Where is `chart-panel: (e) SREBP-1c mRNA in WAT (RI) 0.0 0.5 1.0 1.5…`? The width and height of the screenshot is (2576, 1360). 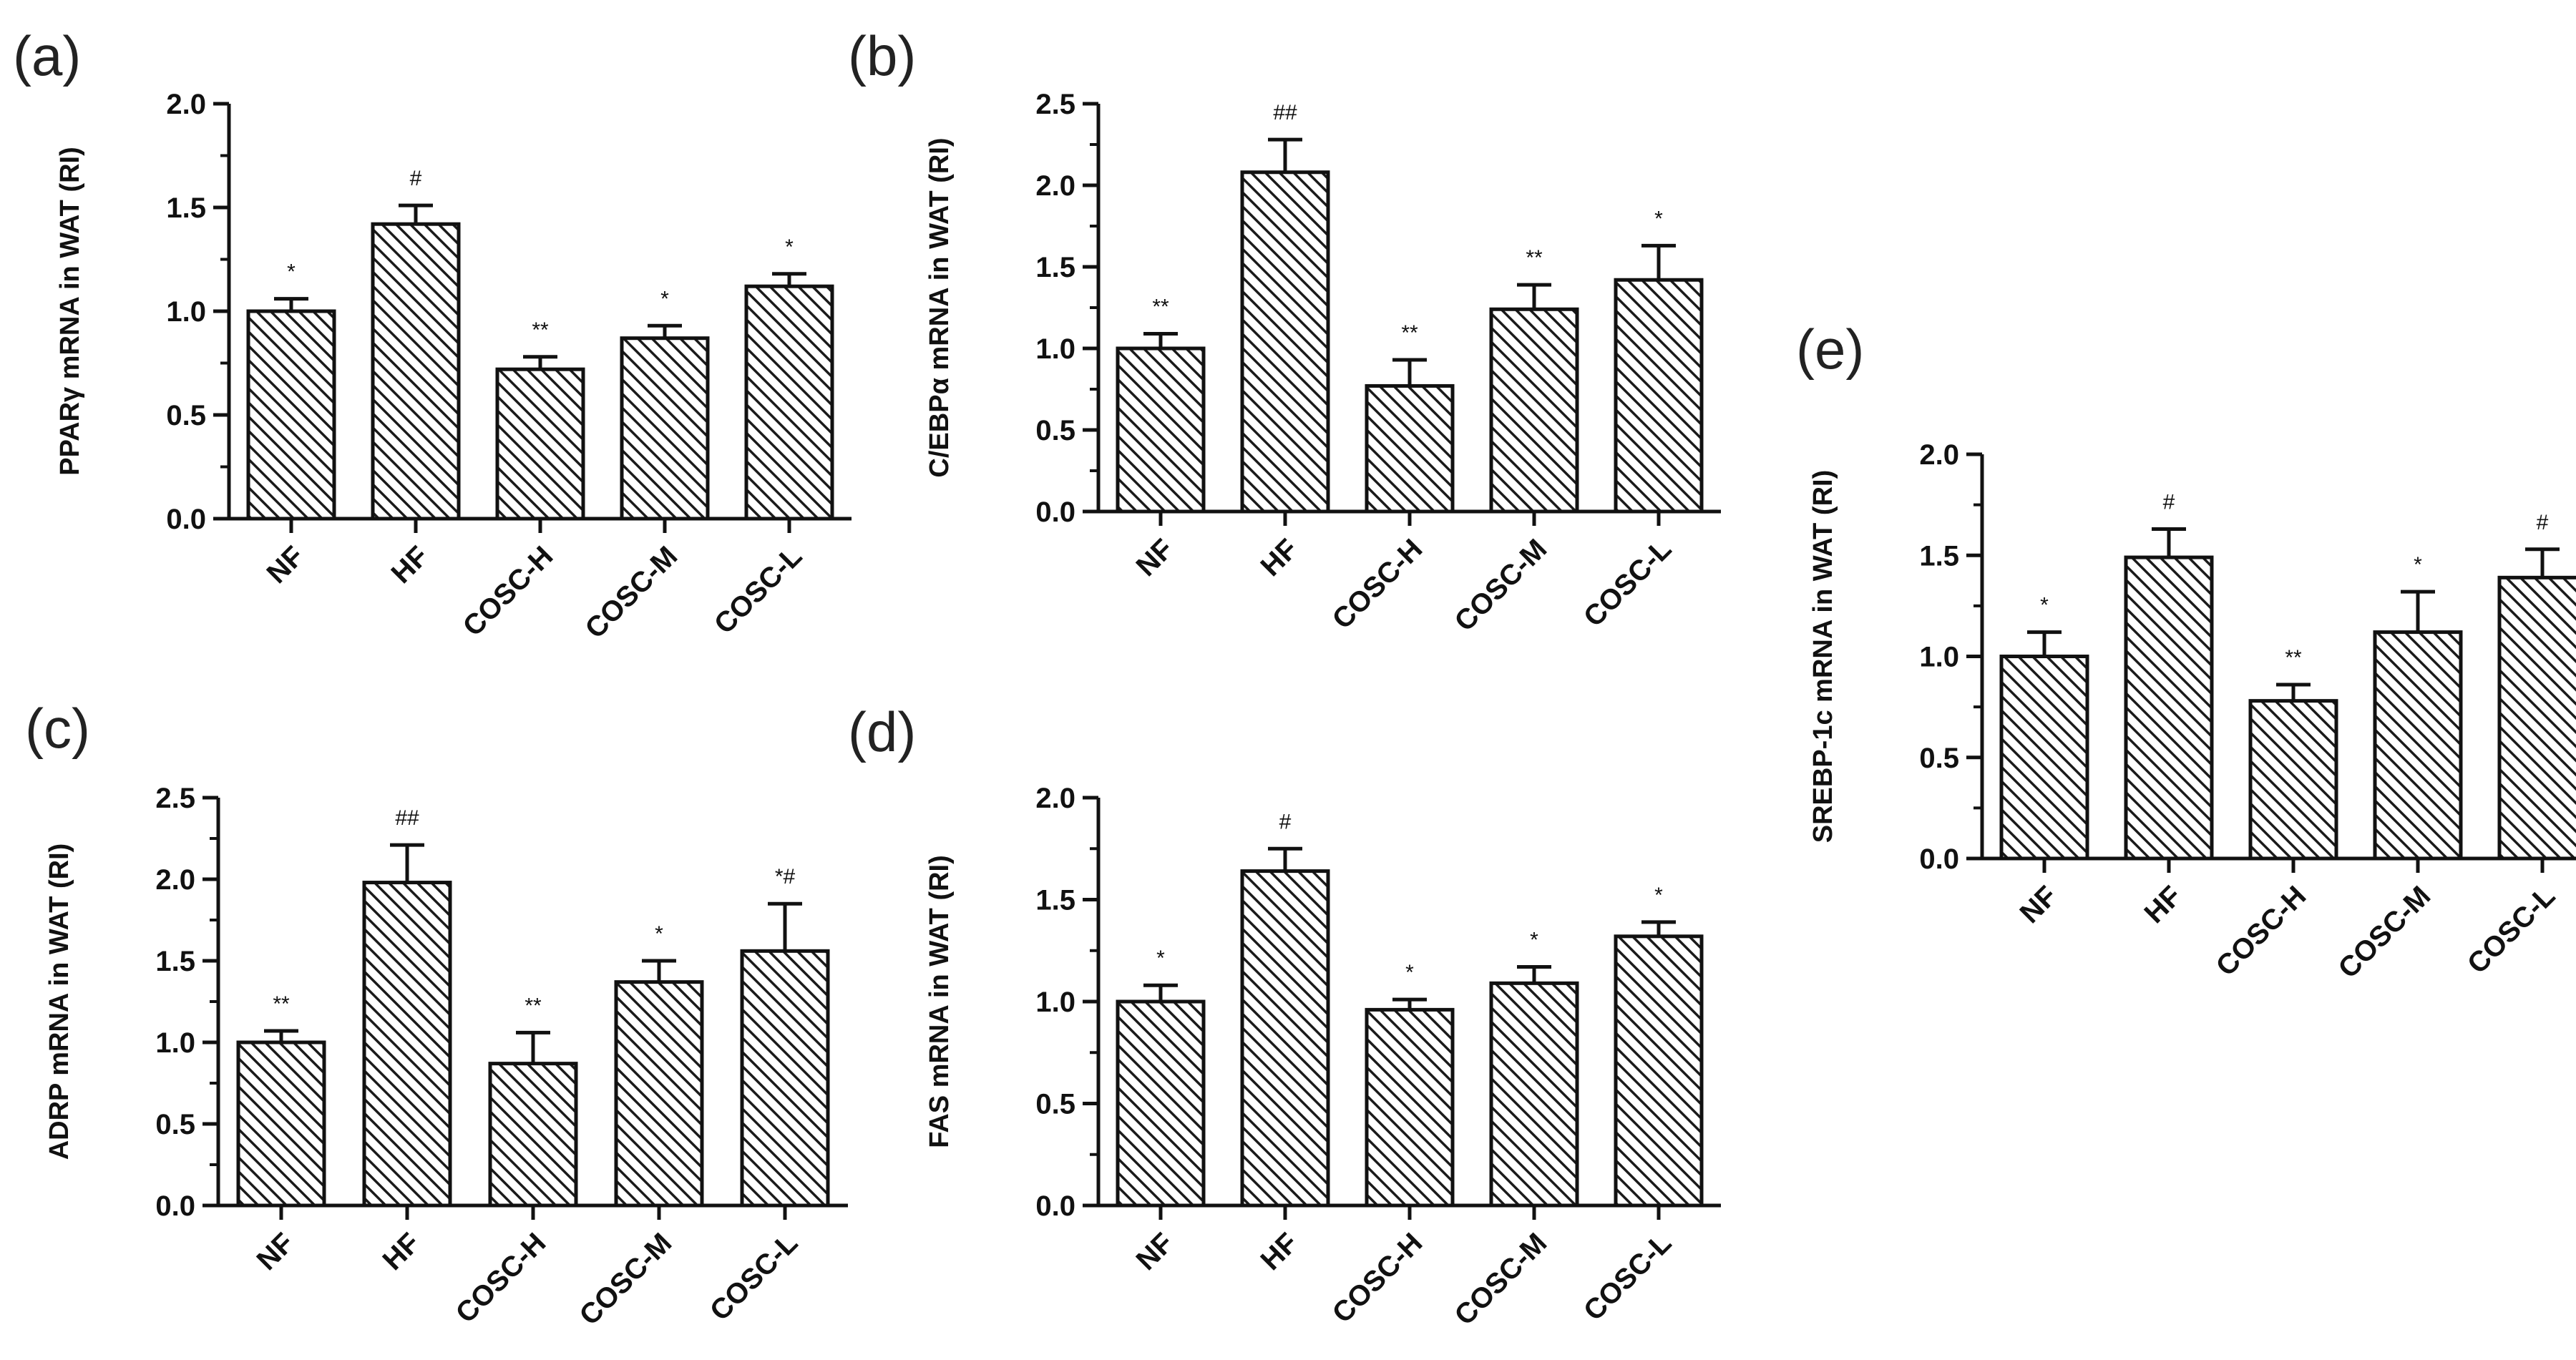 chart-panel: (e) SREBP-1c mRNA in WAT (RI) 0.0 0.5 1.0 1.5… is located at coordinates (2186, 651).